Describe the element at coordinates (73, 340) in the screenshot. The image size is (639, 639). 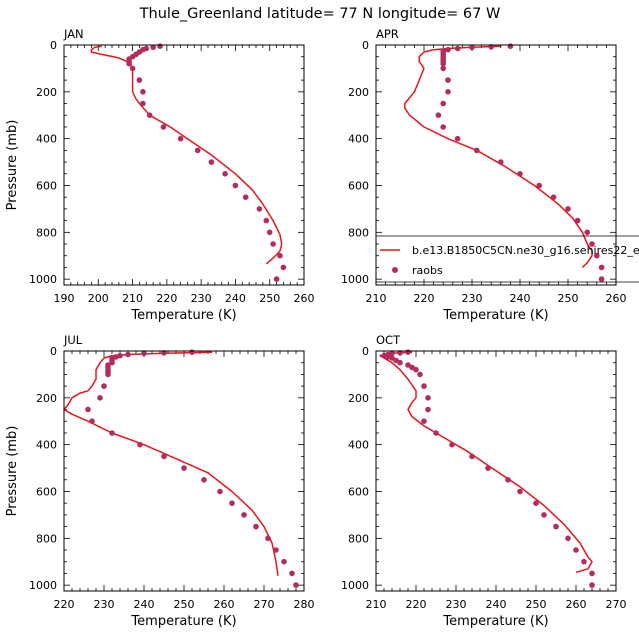
I see `panel-title: JUL` at that location.